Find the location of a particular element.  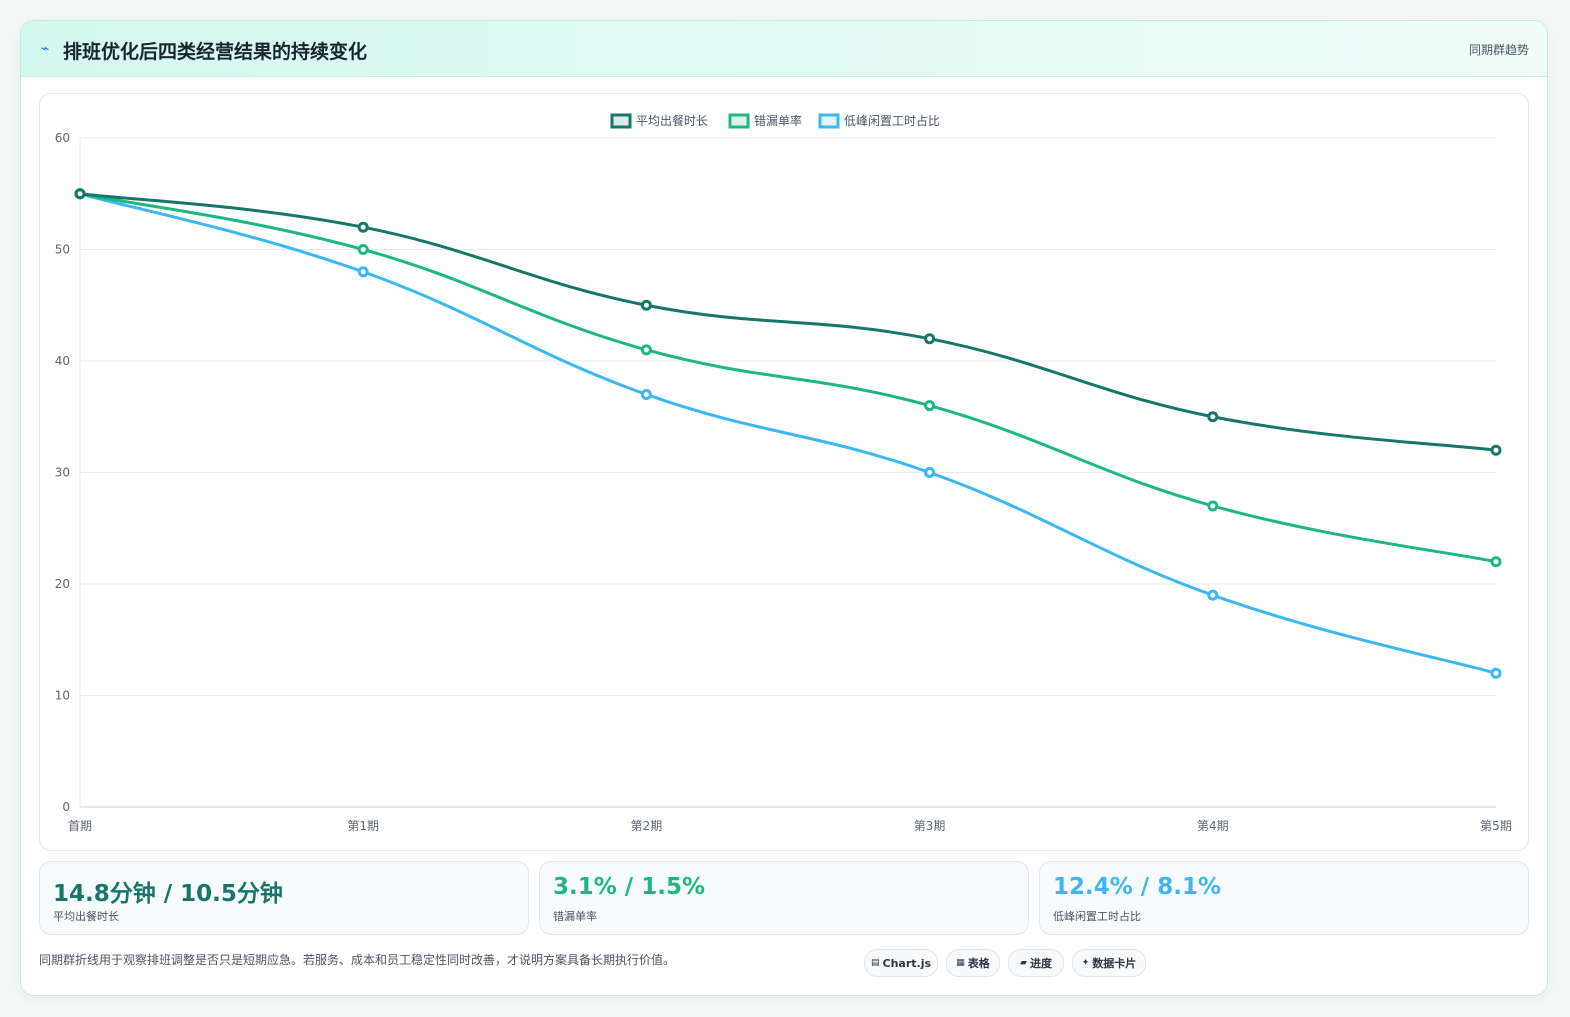

kpi-value: 12.4% / 8.1% is located at coordinates (1137, 887).